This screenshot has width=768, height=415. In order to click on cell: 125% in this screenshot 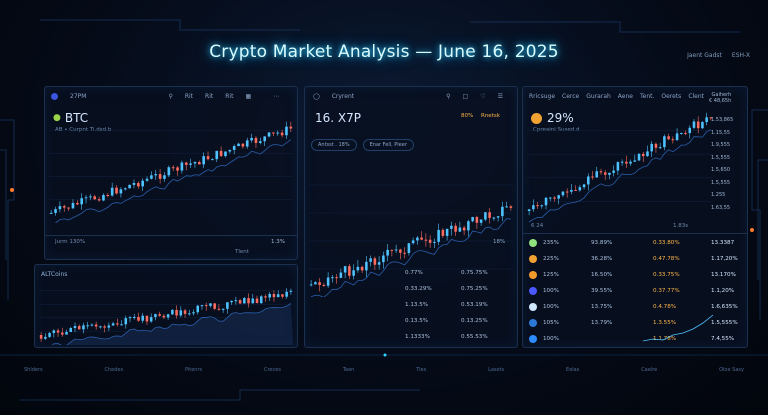, I will do `click(551, 275)`.